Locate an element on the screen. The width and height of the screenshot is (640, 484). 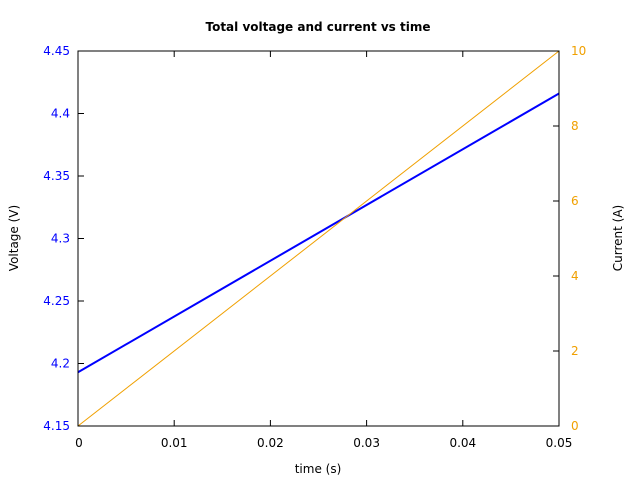
x-tick-label: 0 is located at coordinates (79, 443).